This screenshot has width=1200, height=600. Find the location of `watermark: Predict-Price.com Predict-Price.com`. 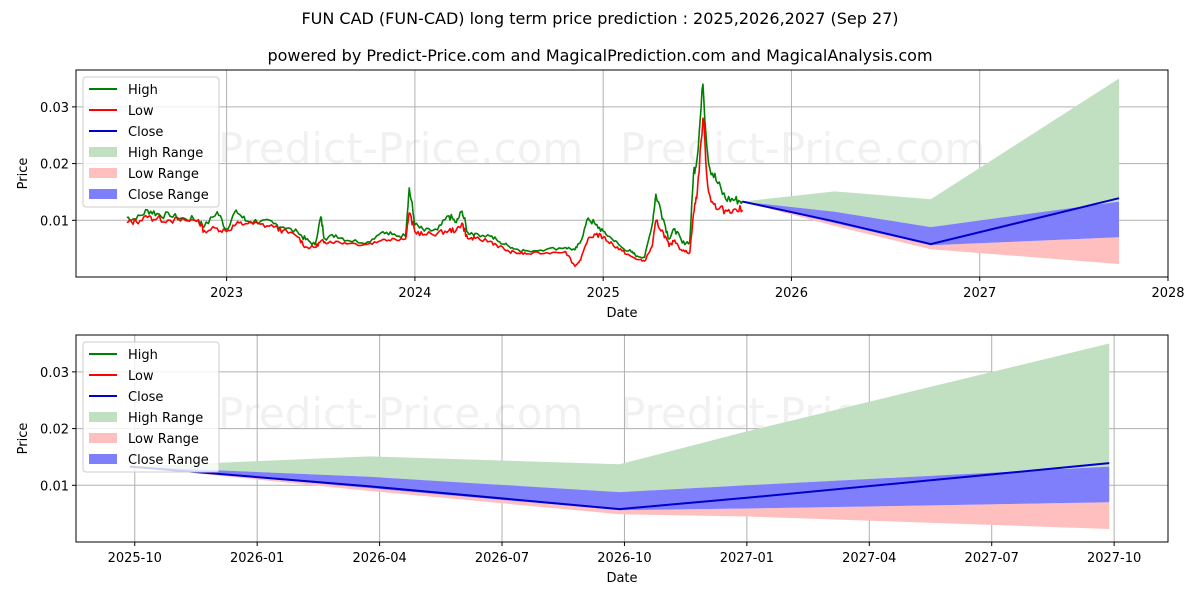

watermark: Predict-Price.com Predict-Price.com is located at coordinates (601, 148).